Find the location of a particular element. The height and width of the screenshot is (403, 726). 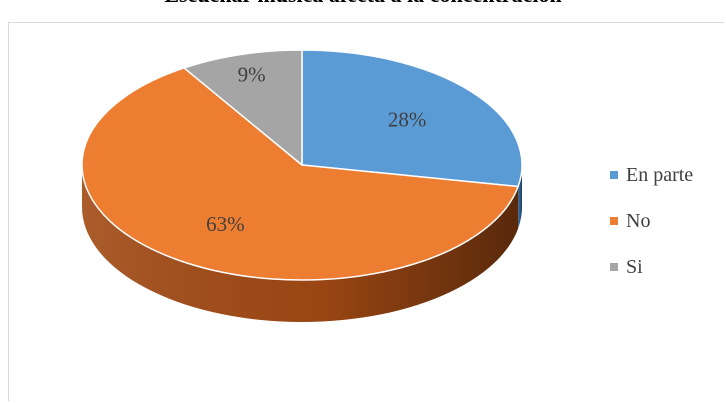

data-label-en-parte: 28% is located at coordinates (407, 120).